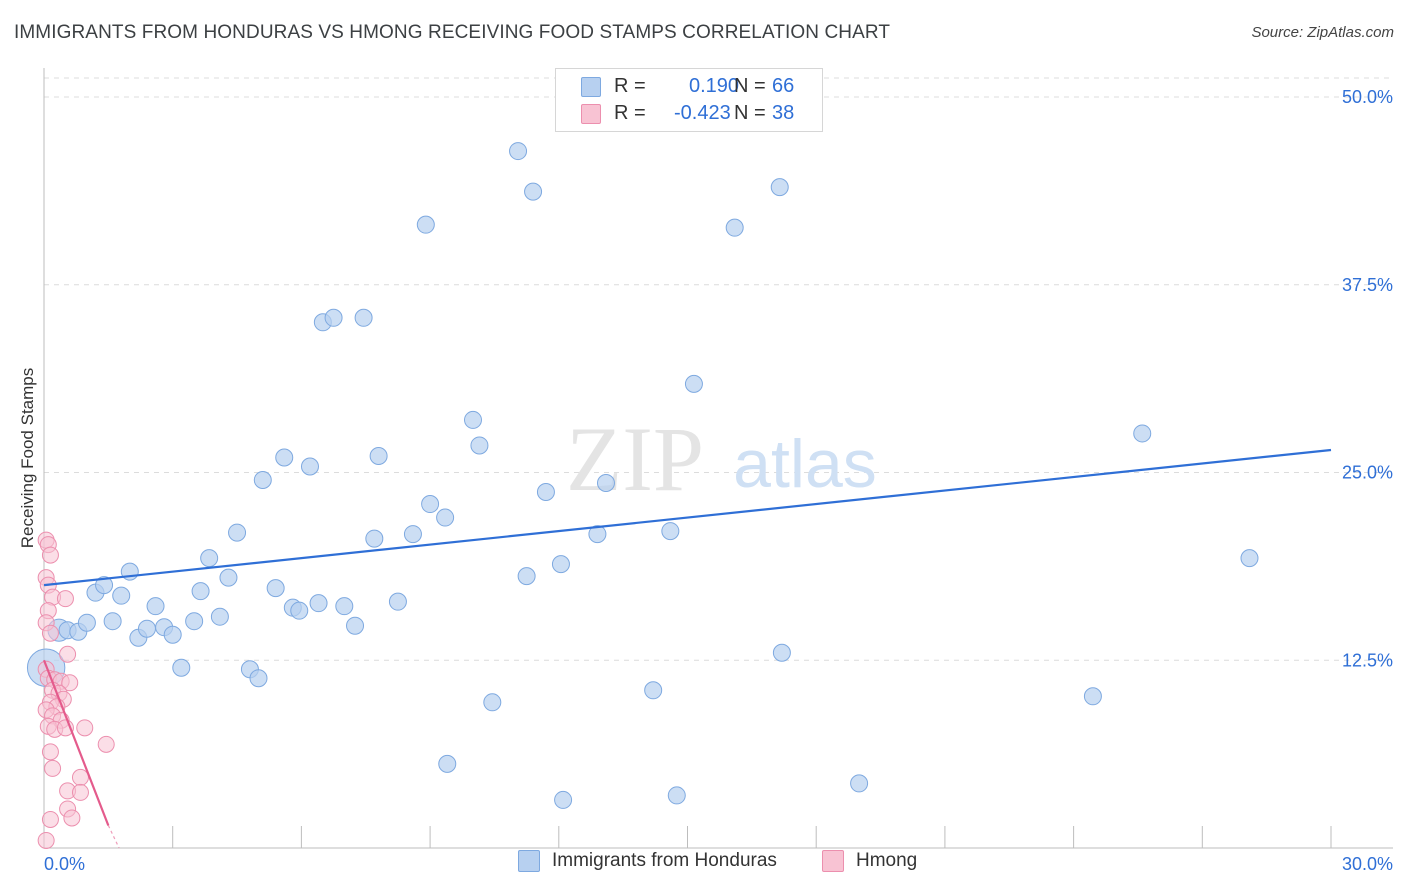 This screenshot has width=1406, height=892. Describe the element at coordinates (687, 517) in the screenshot. I see `trend-line-honduras` at that location.